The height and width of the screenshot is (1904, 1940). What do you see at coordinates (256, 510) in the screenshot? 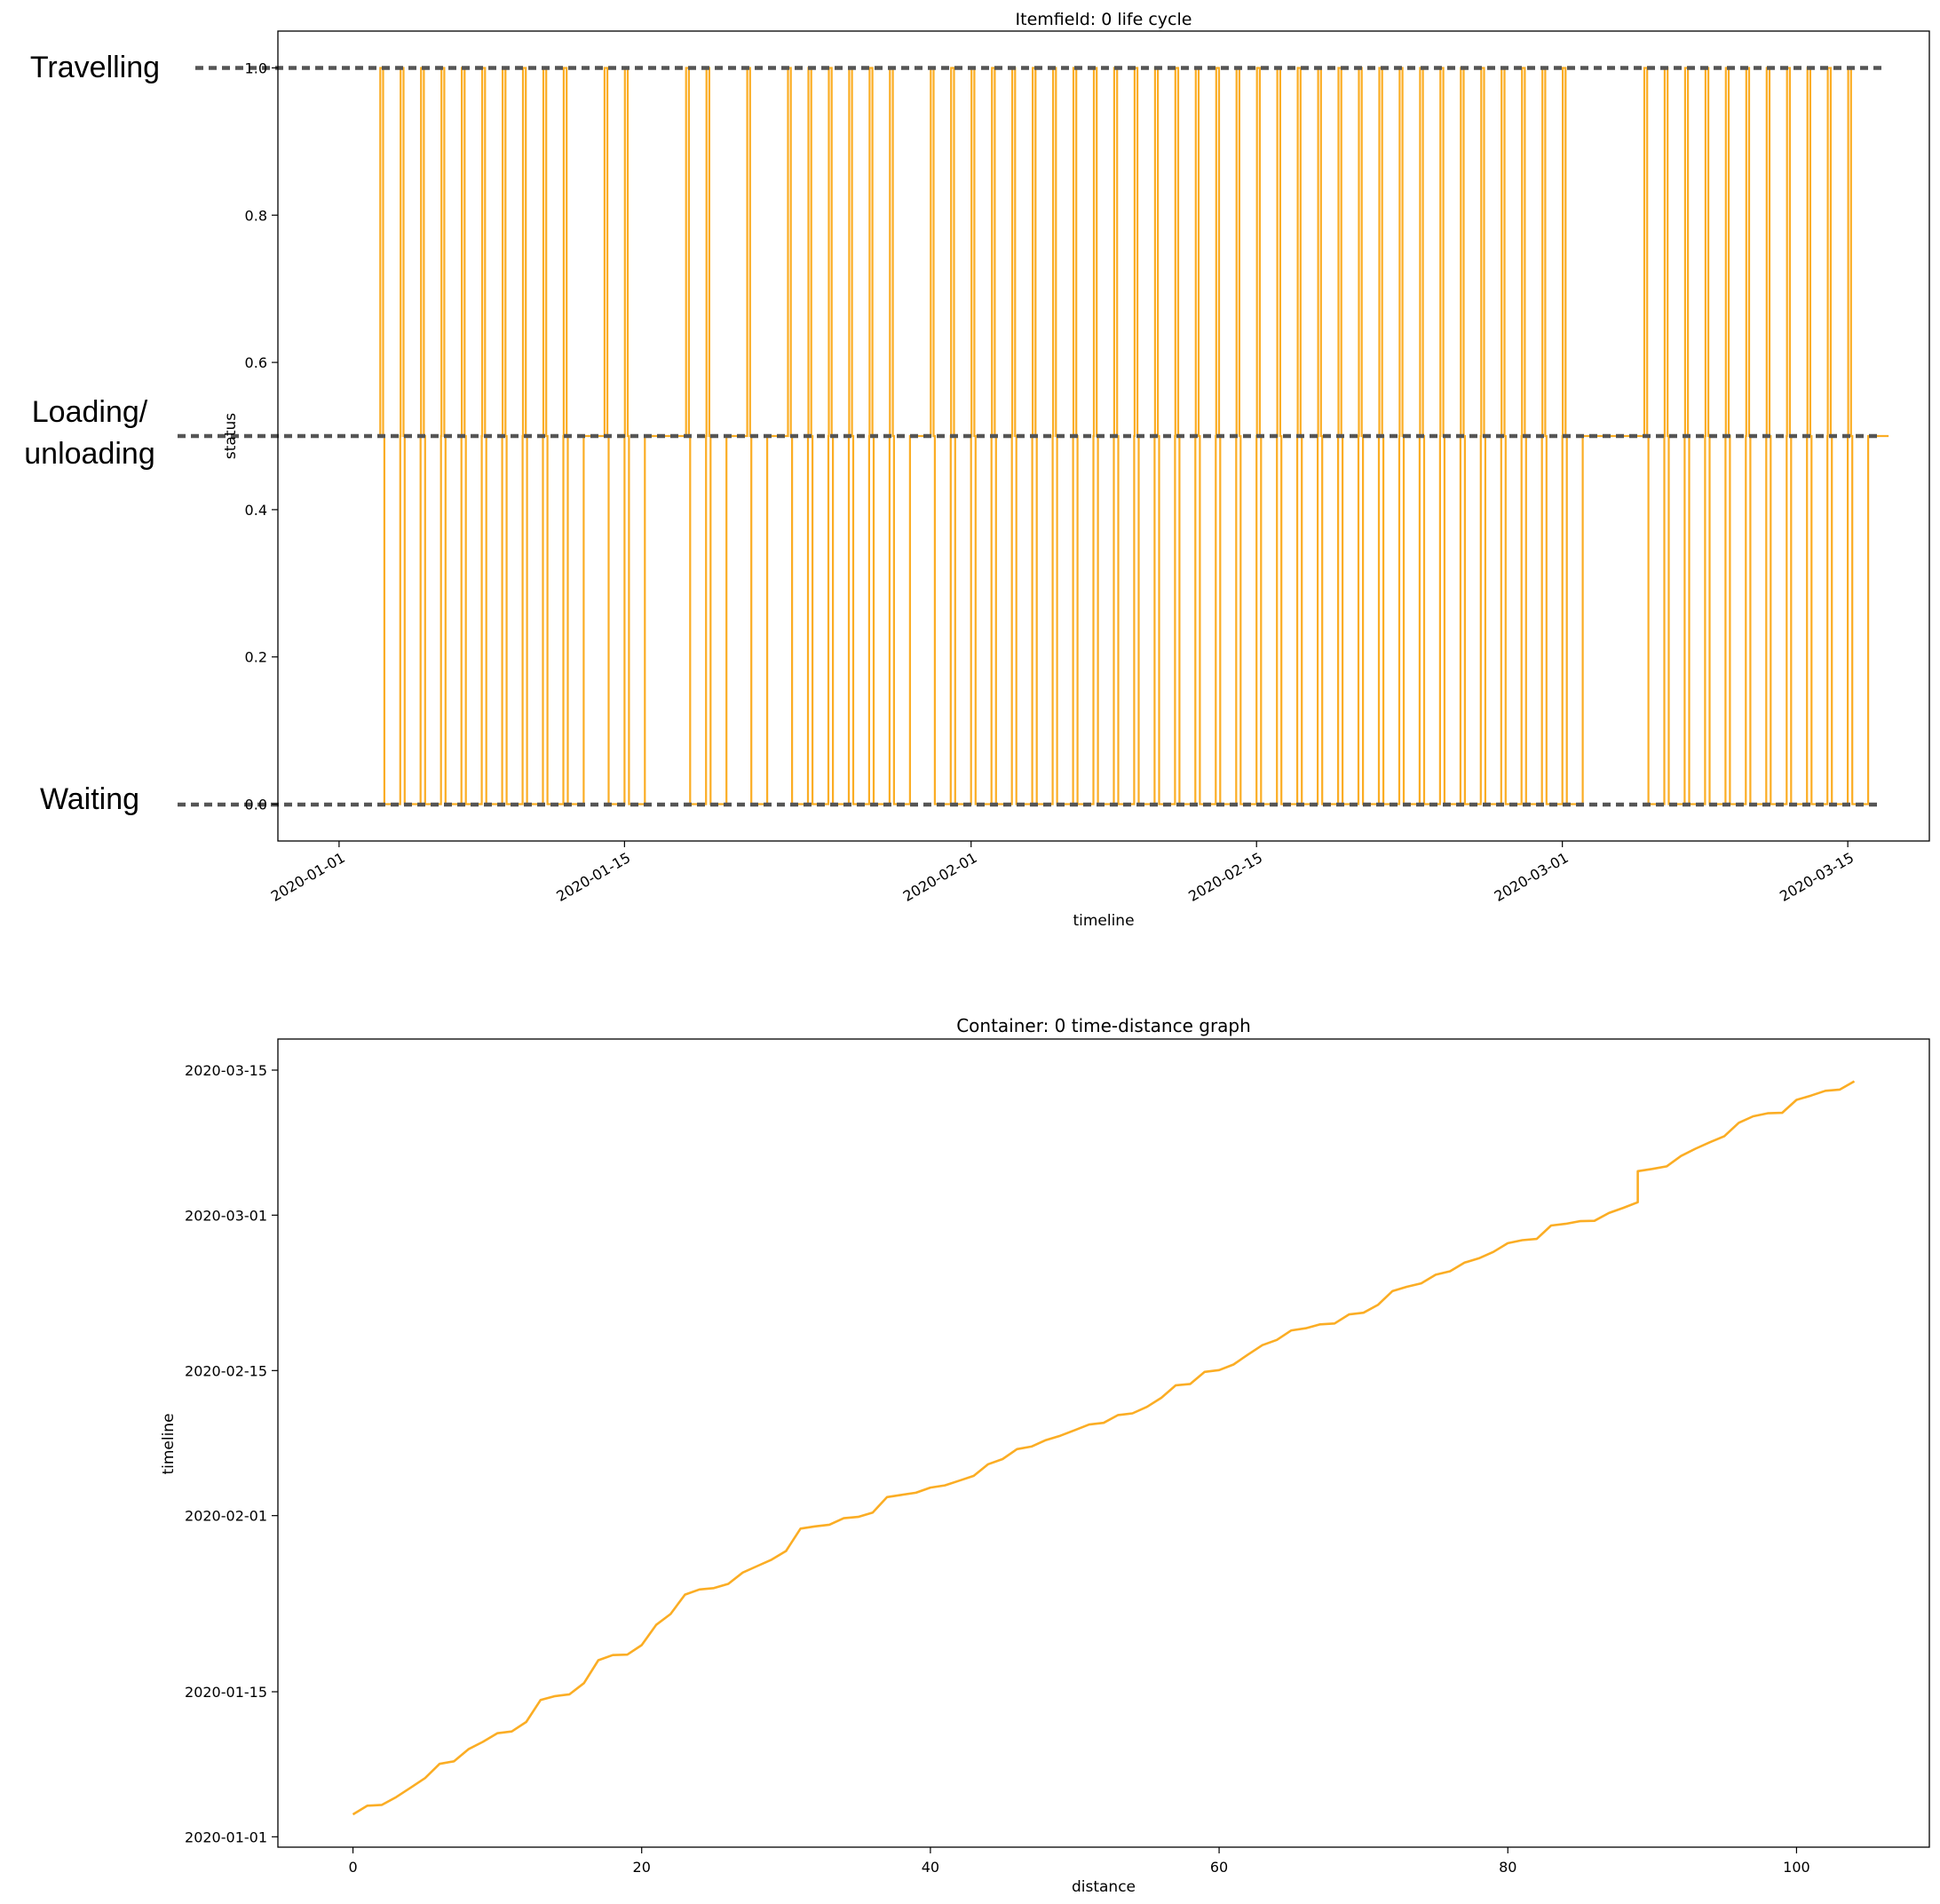
I see `lifecycle-y-tick-label-2: 0.4` at bounding box center [256, 510].